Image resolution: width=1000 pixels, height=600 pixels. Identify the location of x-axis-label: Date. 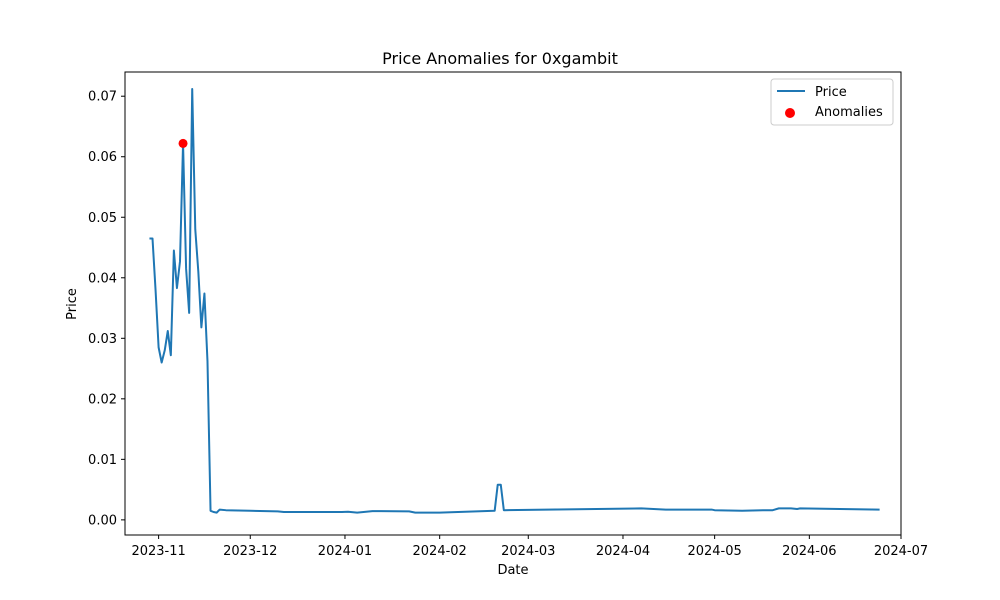
(512, 570).